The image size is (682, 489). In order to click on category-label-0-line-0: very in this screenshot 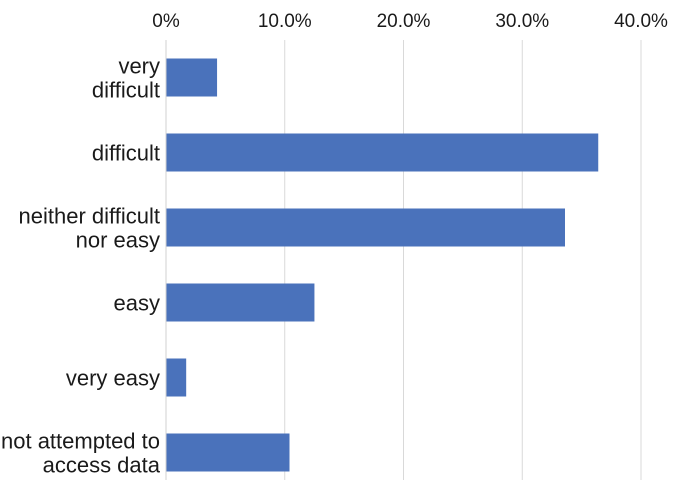, I will do `click(139, 66)`.